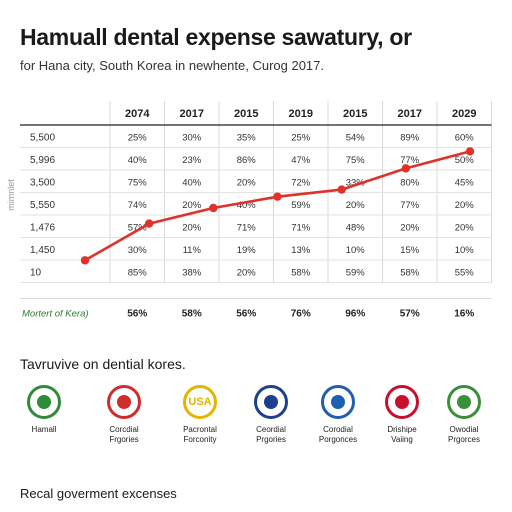 The height and width of the screenshot is (512, 512). I want to click on taeguk-emblem-icon, so click(271, 402).